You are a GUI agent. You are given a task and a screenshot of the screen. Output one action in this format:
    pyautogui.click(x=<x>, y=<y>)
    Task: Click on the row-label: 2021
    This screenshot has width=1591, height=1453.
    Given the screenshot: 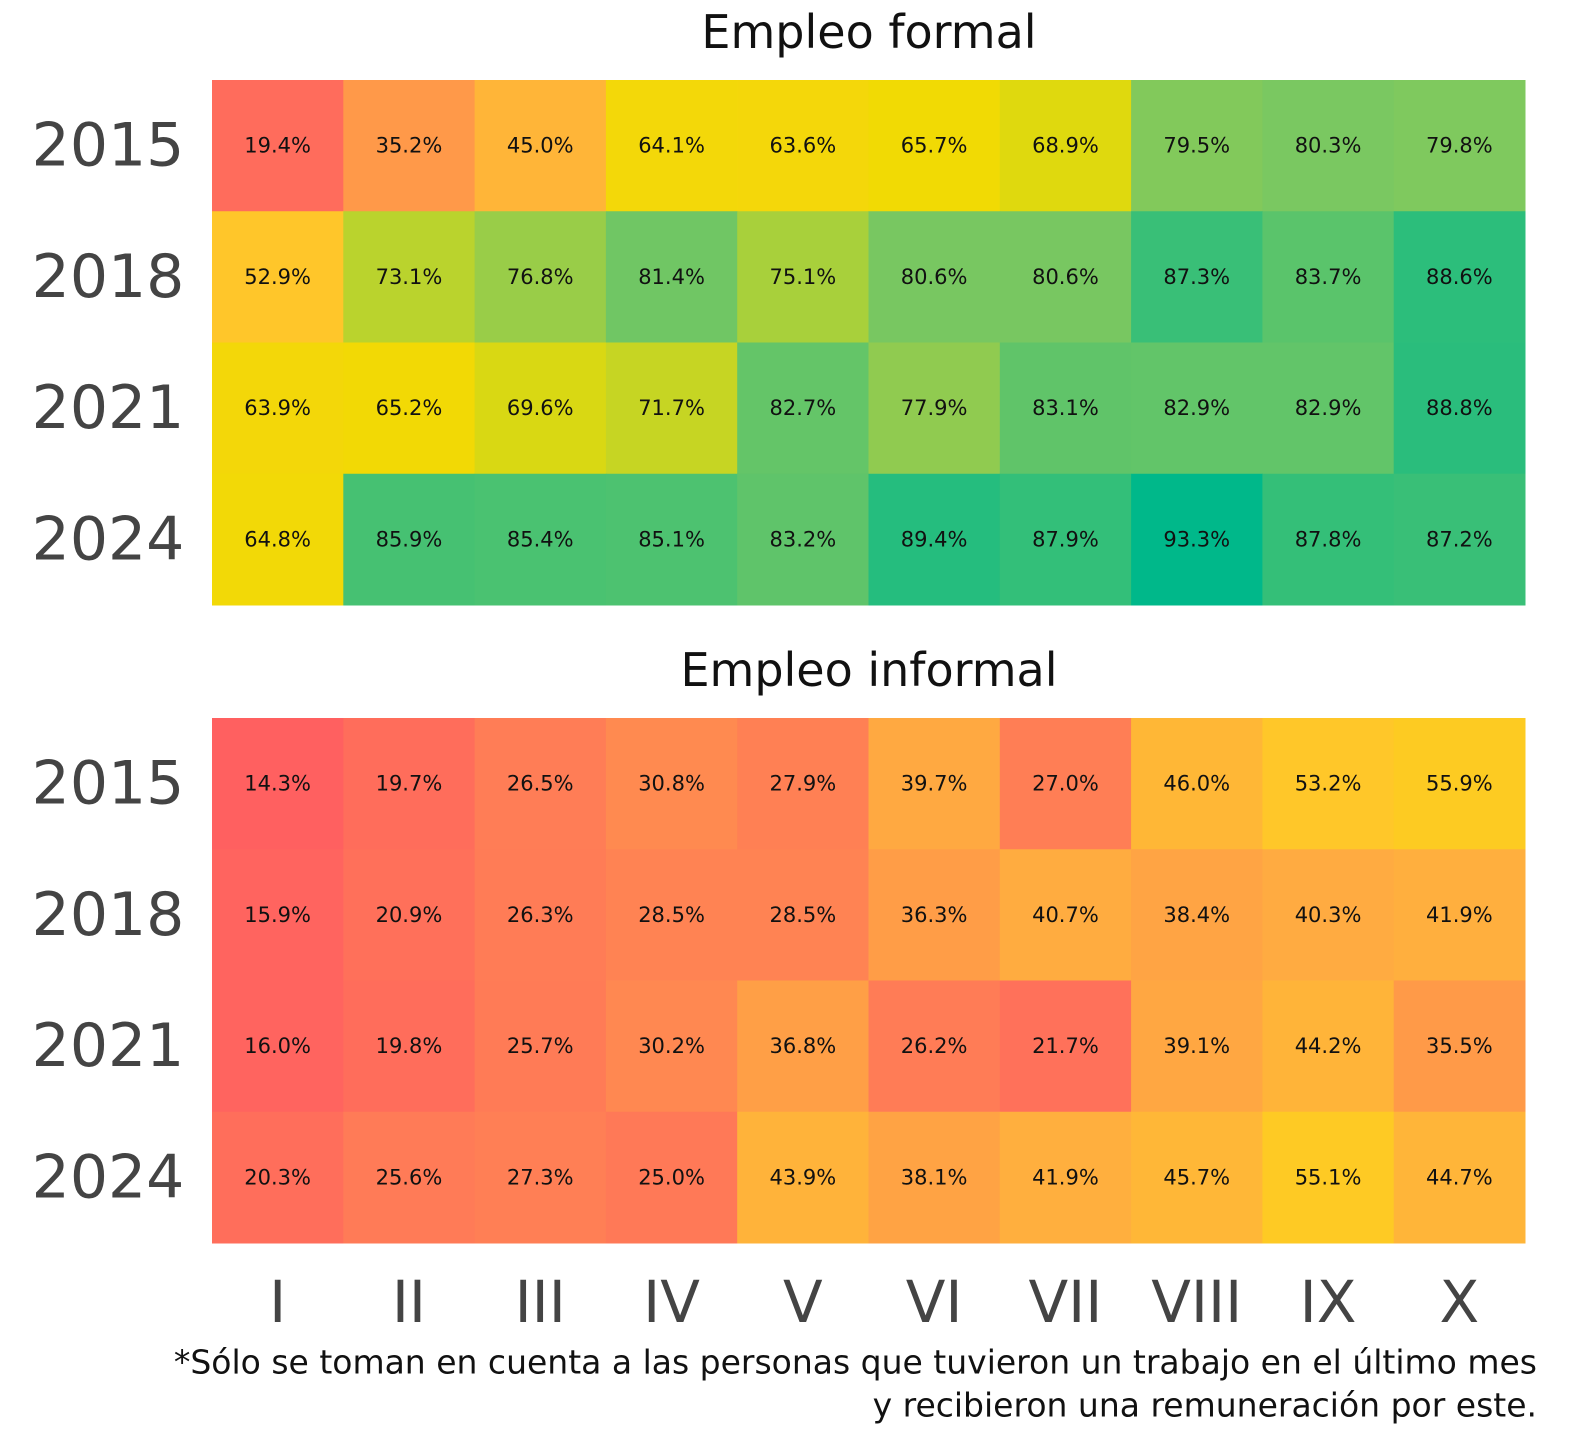 What is the action you would take?
    pyautogui.click(x=108, y=408)
    